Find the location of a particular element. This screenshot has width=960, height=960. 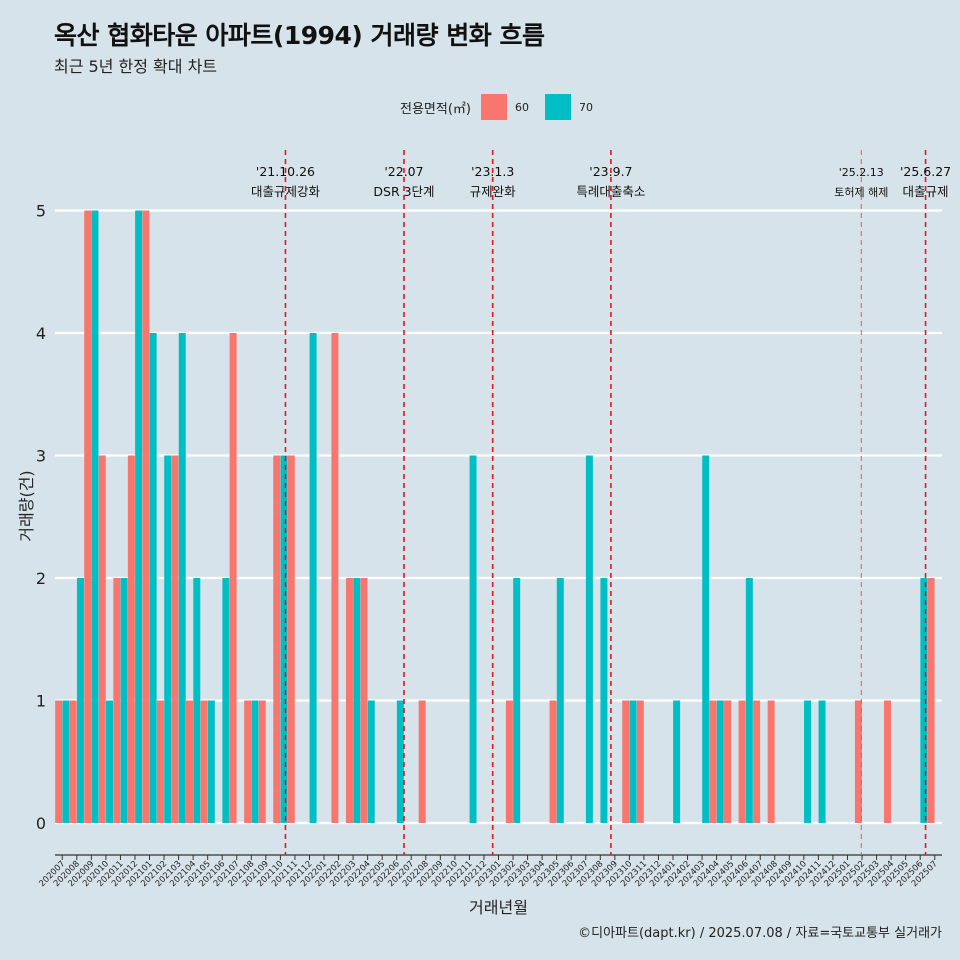

y-tick-label: 5 is located at coordinates (41, 211).